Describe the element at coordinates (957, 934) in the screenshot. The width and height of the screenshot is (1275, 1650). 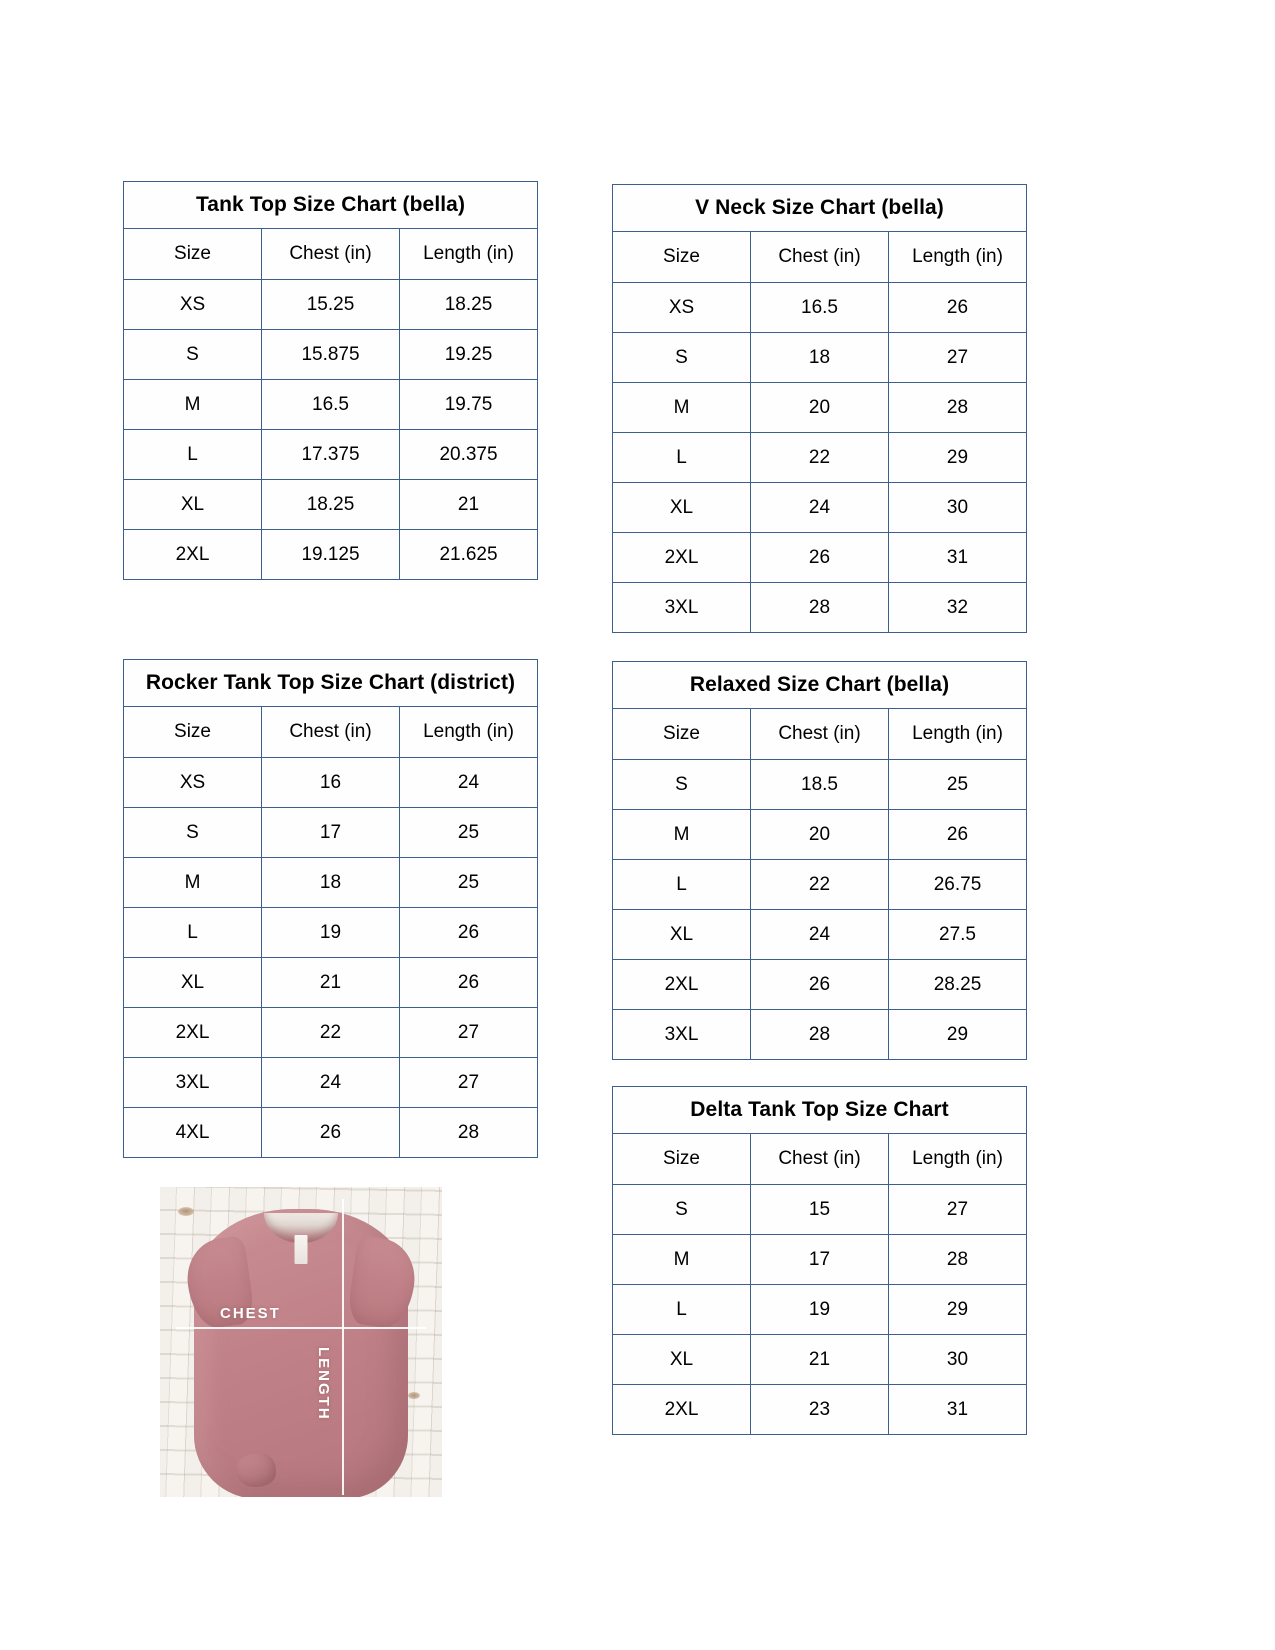
I see `cell-length: 27.5` at that location.